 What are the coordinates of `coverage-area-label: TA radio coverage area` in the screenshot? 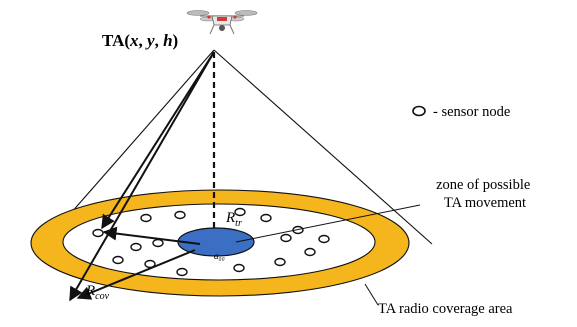 It's located at (445, 309).